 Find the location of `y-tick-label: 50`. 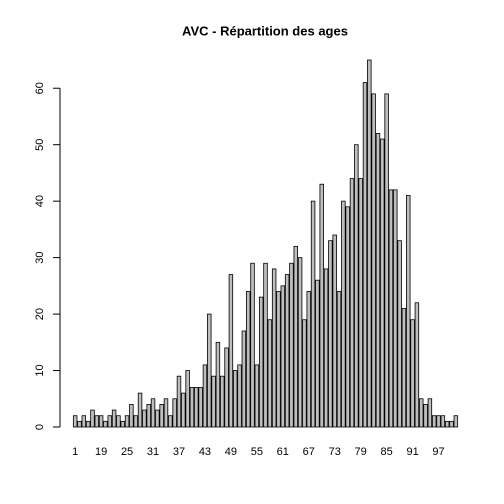

y-tick-label: 50 is located at coordinates (40, 145).